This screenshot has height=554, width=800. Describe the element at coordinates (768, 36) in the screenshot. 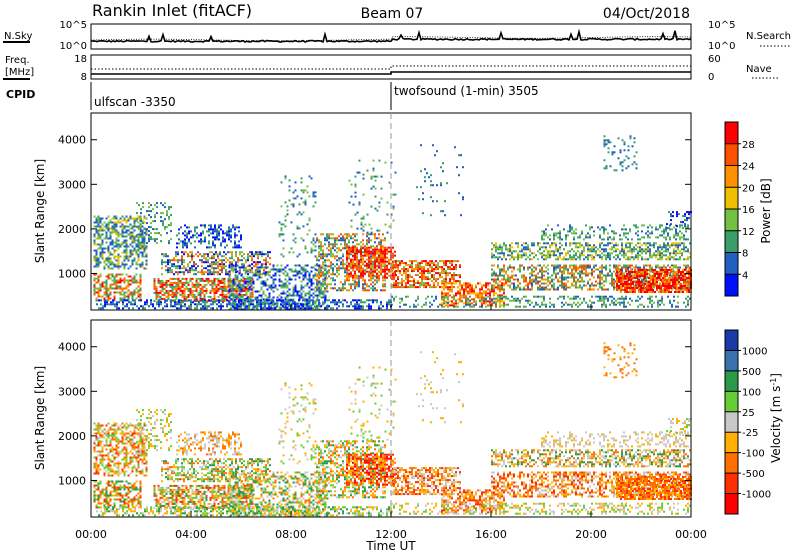

I see `noise-search-label: N.Search` at that location.